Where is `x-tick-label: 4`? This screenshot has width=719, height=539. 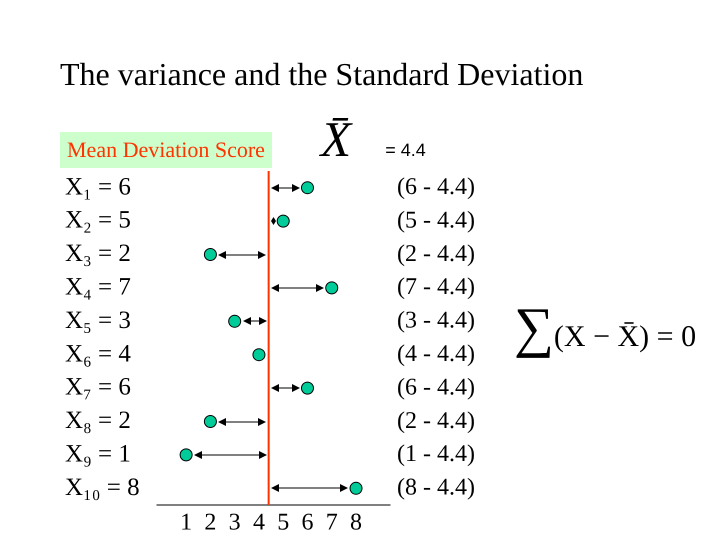 x-tick-label: 4 is located at coordinates (258, 523).